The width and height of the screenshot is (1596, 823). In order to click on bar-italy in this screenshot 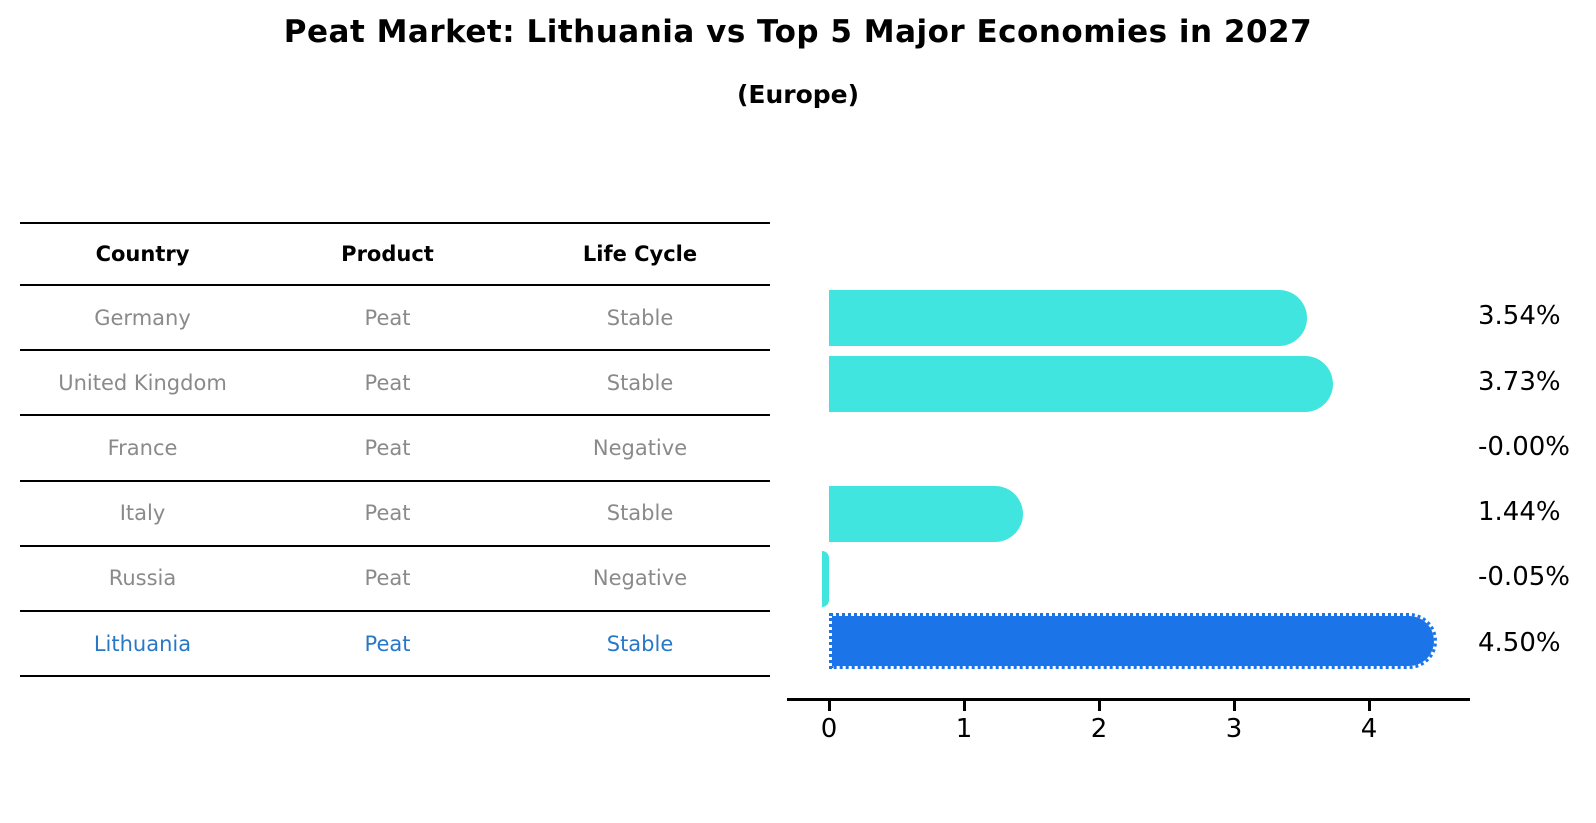, I will do `click(926, 514)`.